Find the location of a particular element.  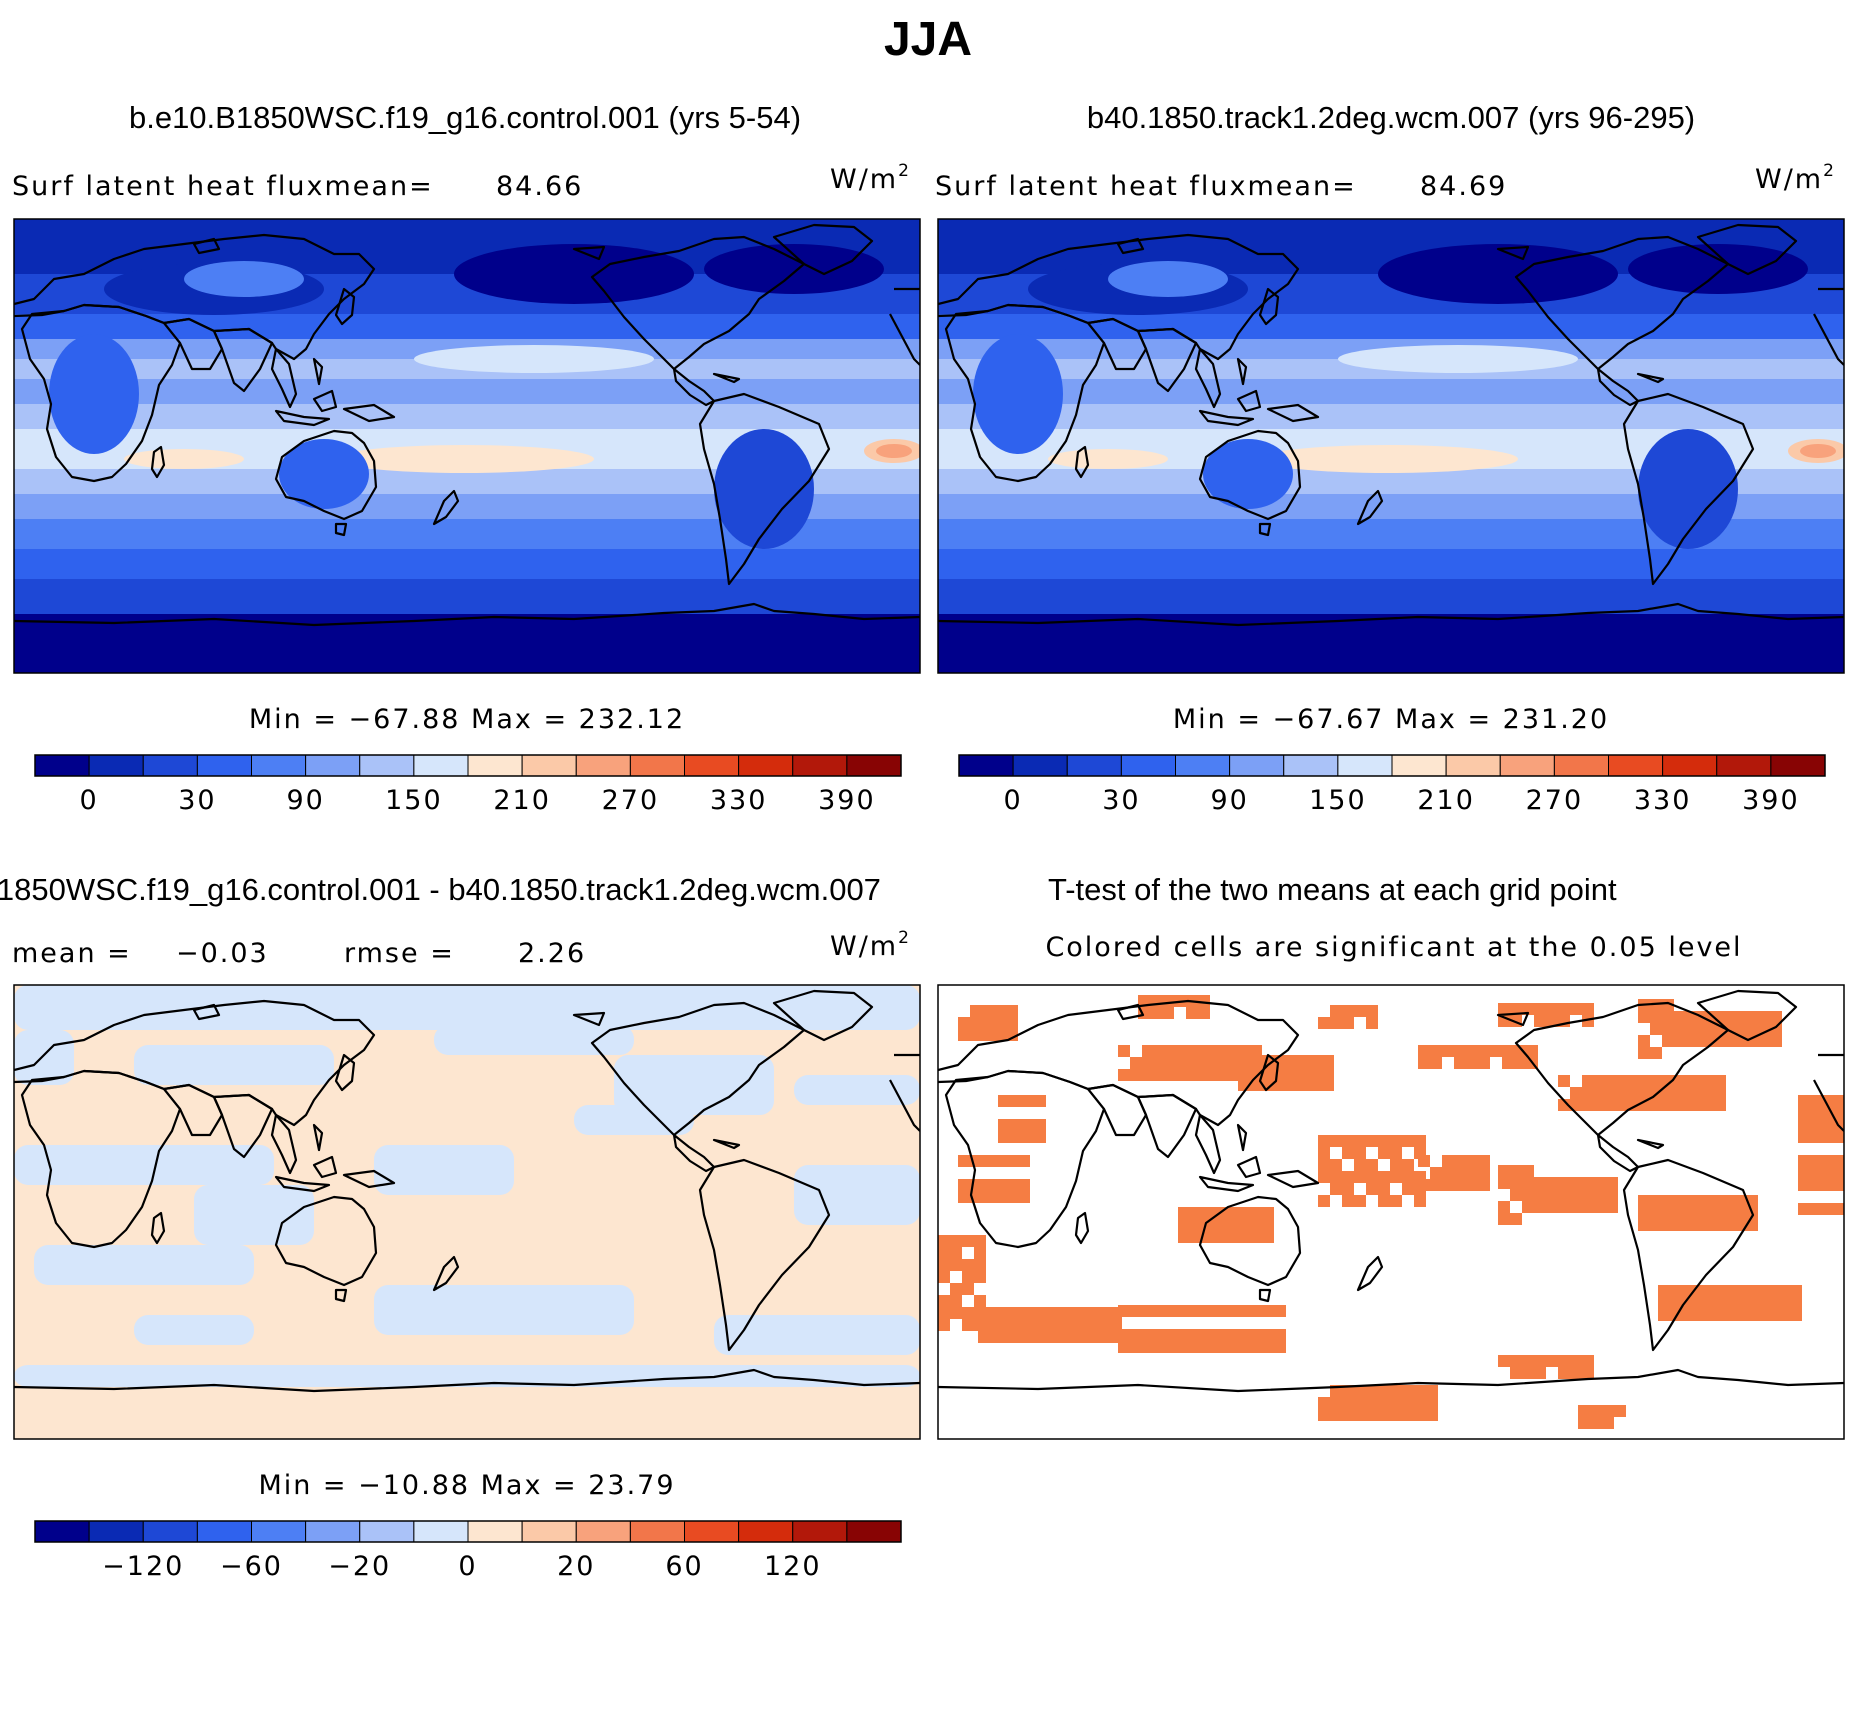

colorbar-tick-label: 270 is located at coordinates (631, 800).